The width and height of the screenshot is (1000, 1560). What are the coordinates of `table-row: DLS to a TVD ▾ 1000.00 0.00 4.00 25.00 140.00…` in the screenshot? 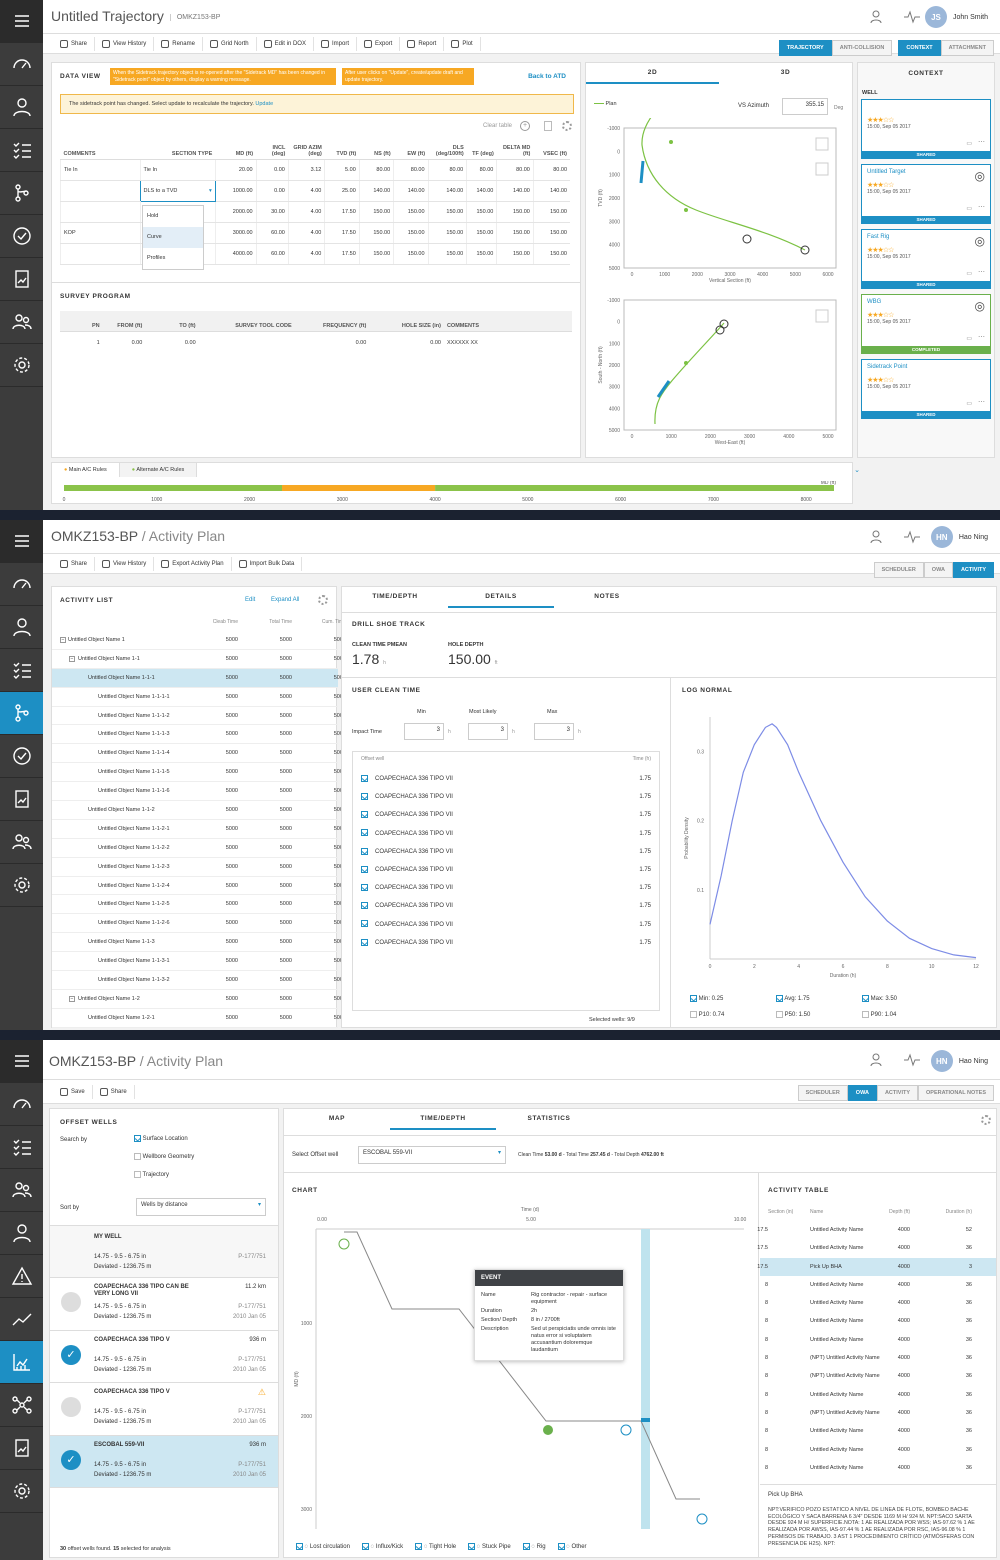 It's located at (315, 190).